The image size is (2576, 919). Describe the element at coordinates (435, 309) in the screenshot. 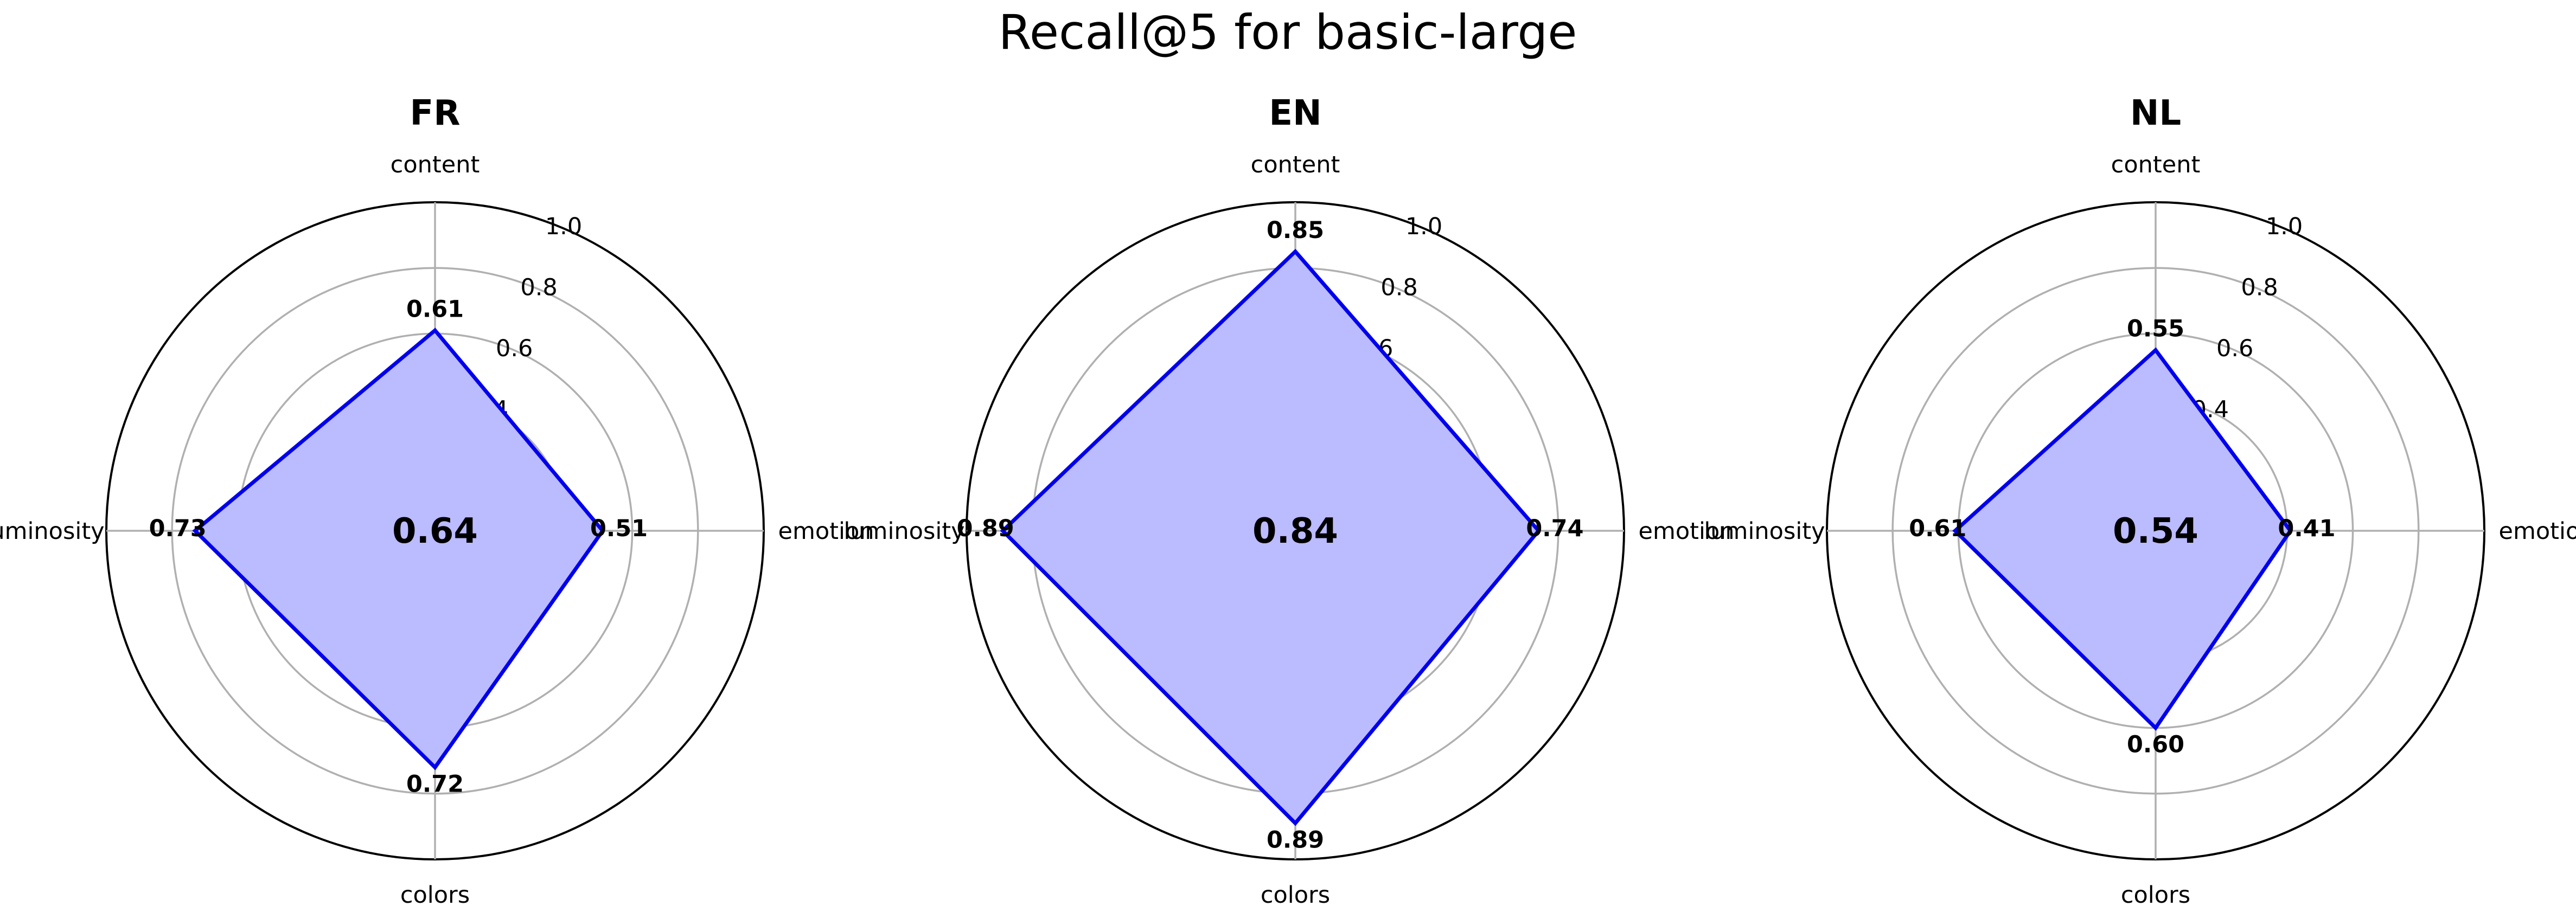

I see `value-label-content: 0.61` at that location.